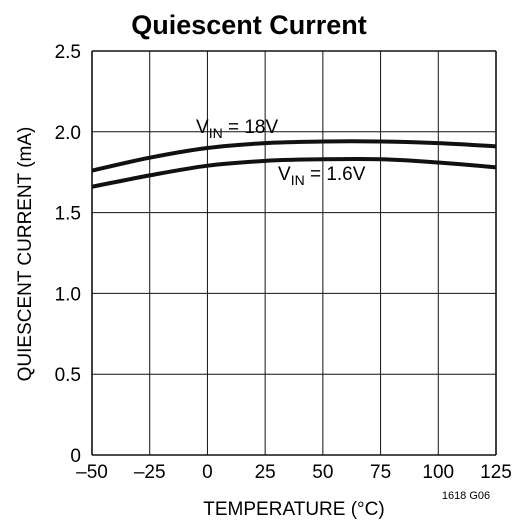  I want to click on x-axis-label: TEMPERATURE (°C), so click(293, 509).